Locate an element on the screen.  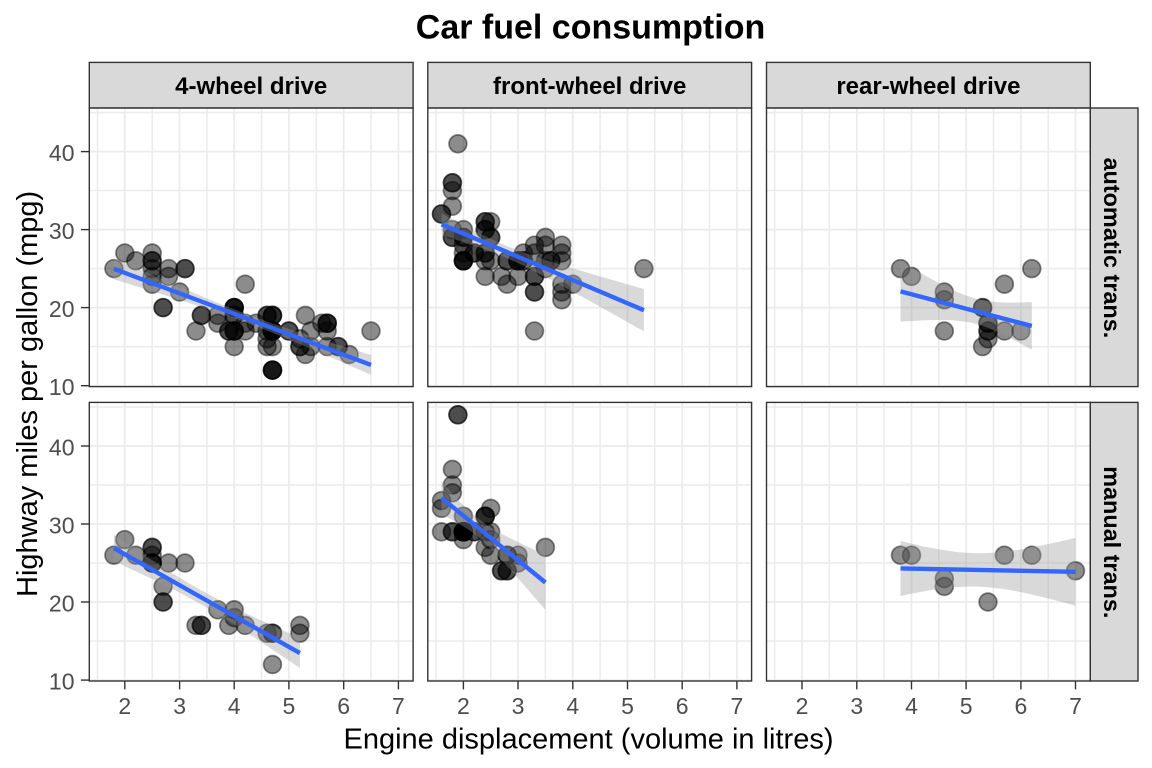
svg-text: front-wheel drive is located at coordinates (589, 86).